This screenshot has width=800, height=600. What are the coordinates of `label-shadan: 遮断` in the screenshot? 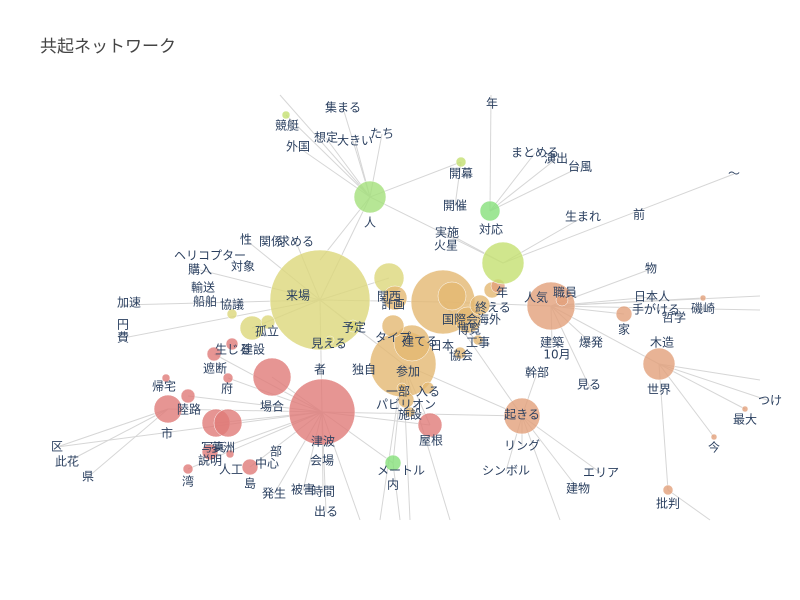 It's located at (215, 368).